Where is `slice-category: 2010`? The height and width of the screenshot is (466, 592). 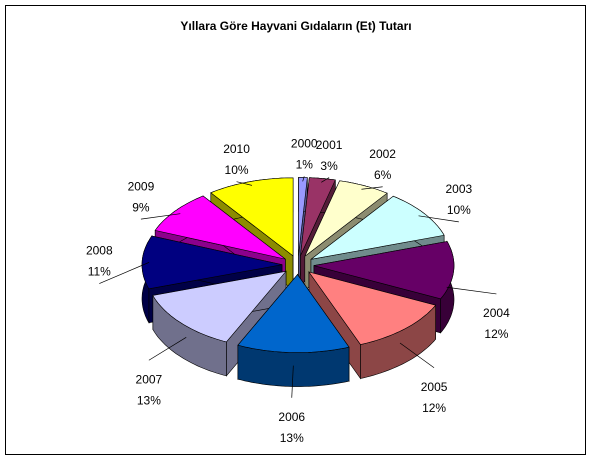
slice-category: 2010 is located at coordinates (236, 149).